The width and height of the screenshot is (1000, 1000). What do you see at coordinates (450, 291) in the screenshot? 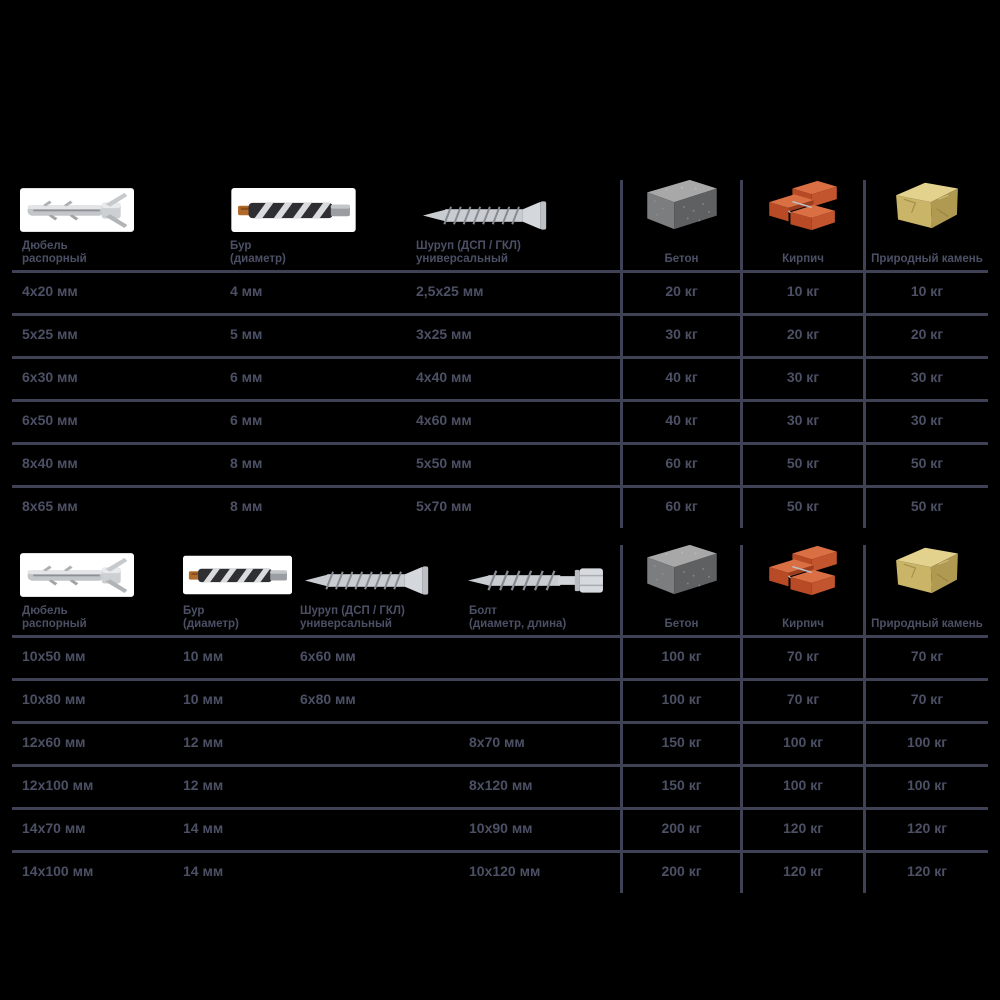
I see `cell: 2,5x25 мм` at bounding box center [450, 291].